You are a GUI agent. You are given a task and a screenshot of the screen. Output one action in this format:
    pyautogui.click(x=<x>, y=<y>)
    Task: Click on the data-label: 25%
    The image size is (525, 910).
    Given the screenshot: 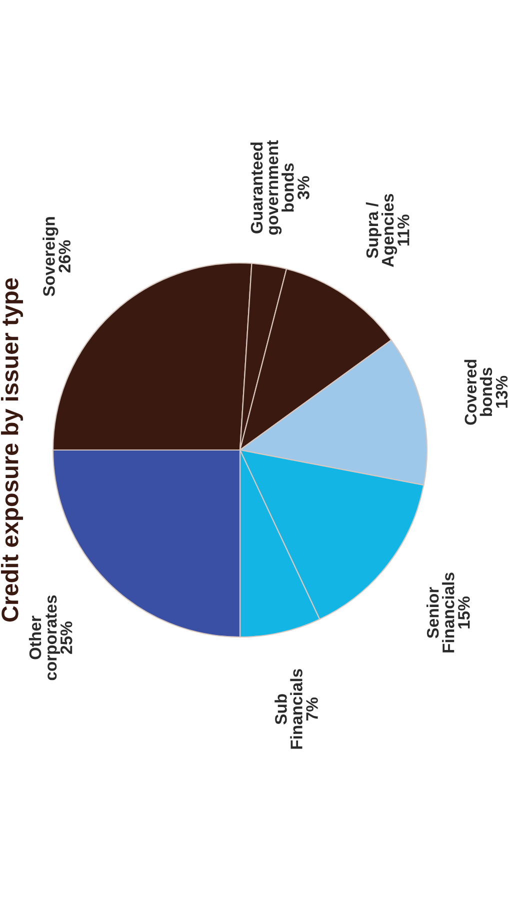 What is the action you would take?
    pyautogui.click(x=66, y=638)
    